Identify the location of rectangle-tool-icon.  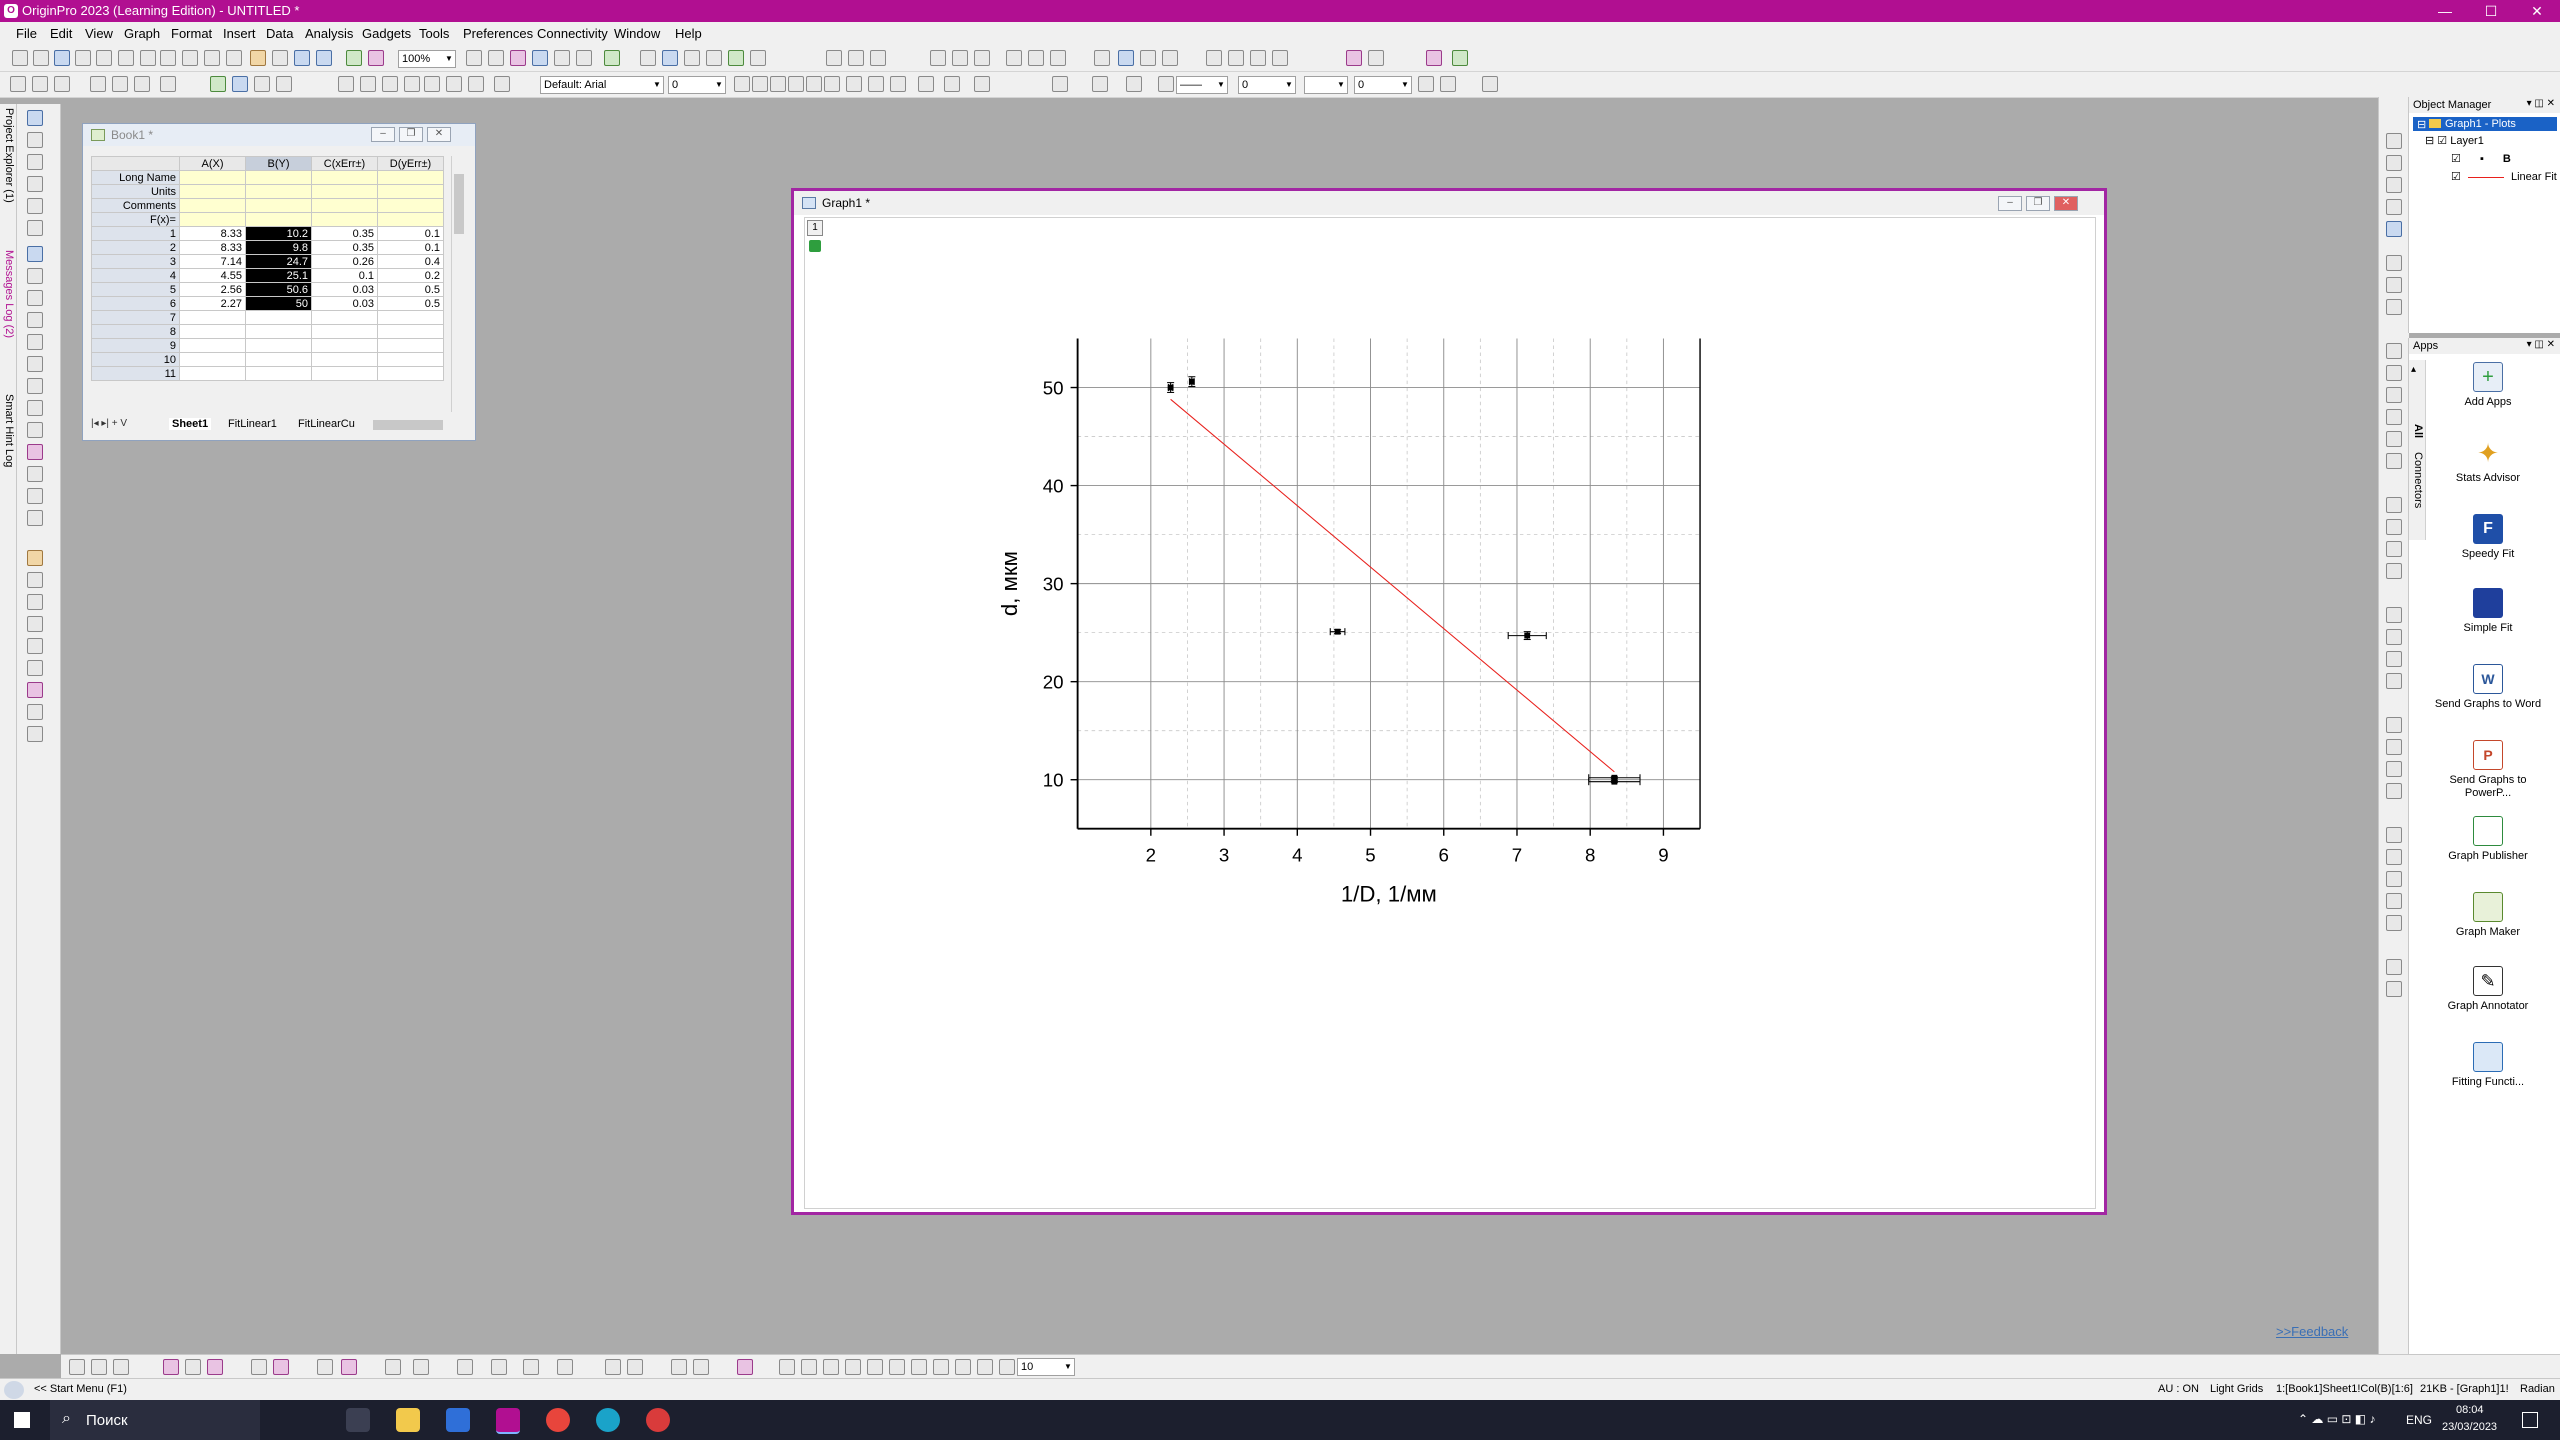
(35, 408).